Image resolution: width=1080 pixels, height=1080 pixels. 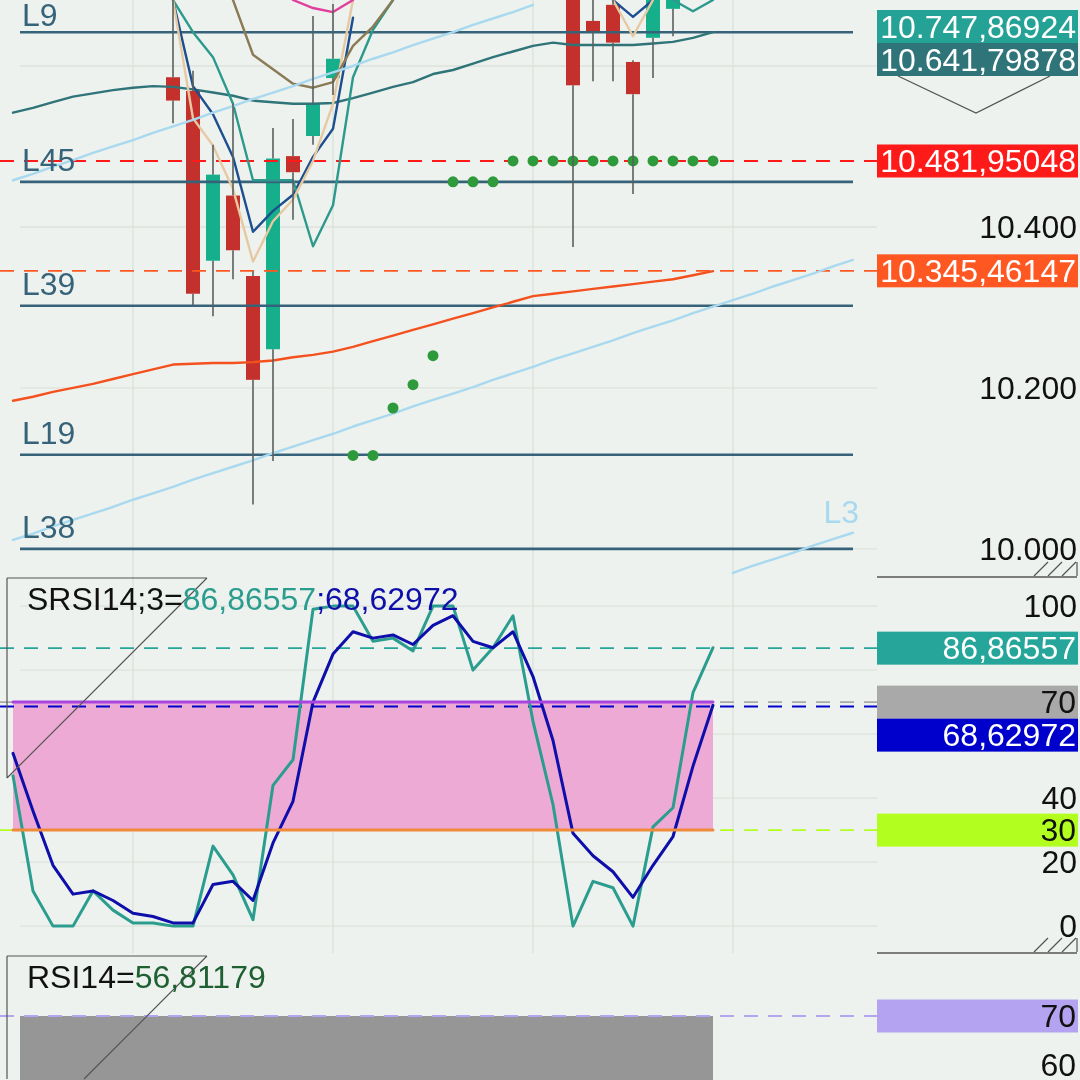 I want to click on text: 60, so click(x=1058, y=1063).